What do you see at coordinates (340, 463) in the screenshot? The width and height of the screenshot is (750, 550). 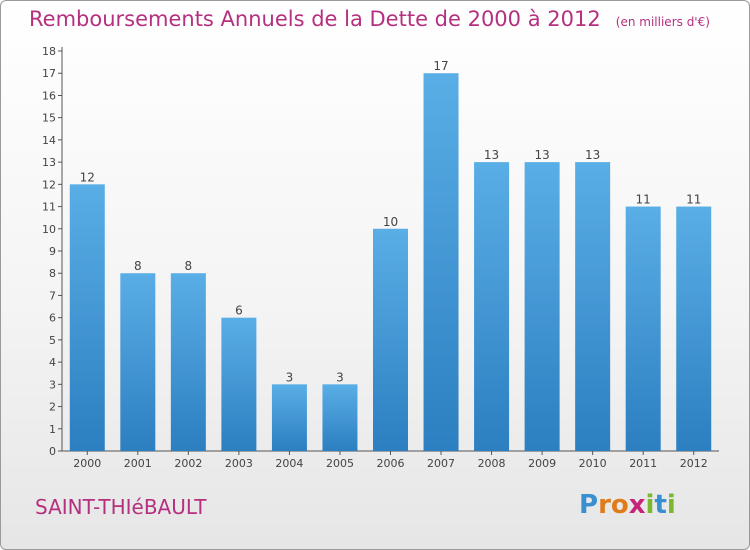 I see `x-tick-label: 2005` at bounding box center [340, 463].